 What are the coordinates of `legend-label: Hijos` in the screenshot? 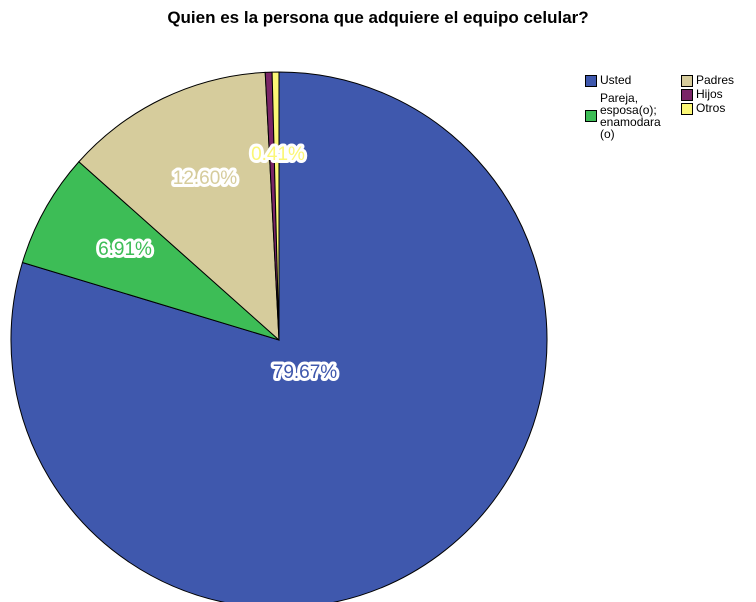 It's located at (709, 94).